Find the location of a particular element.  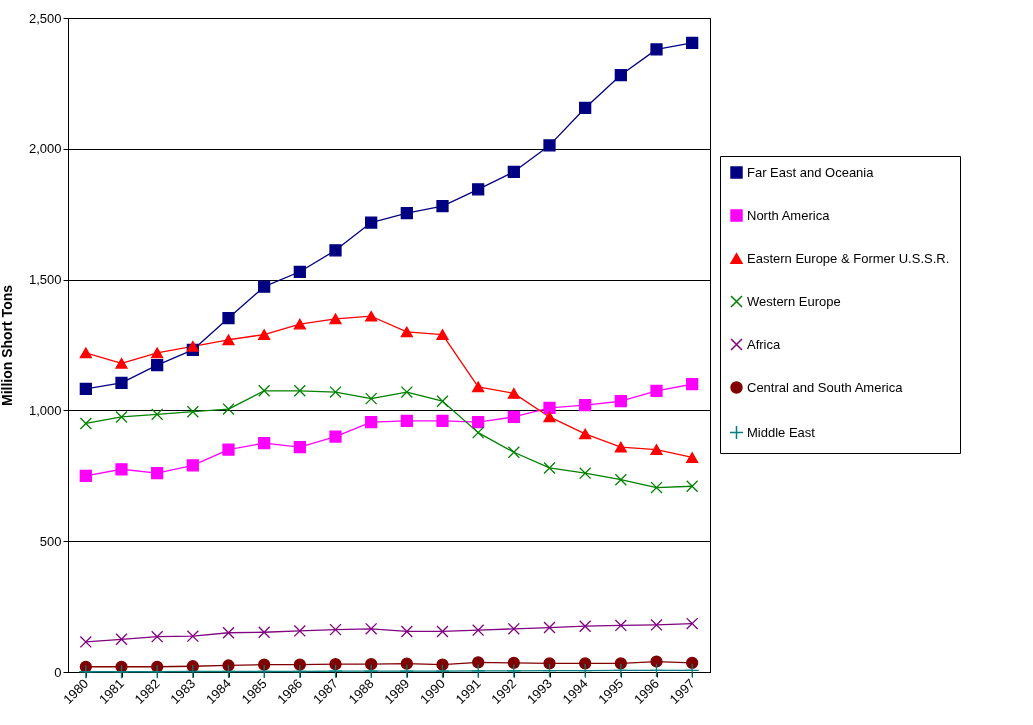

legend-label: Western Europe is located at coordinates (794, 301).